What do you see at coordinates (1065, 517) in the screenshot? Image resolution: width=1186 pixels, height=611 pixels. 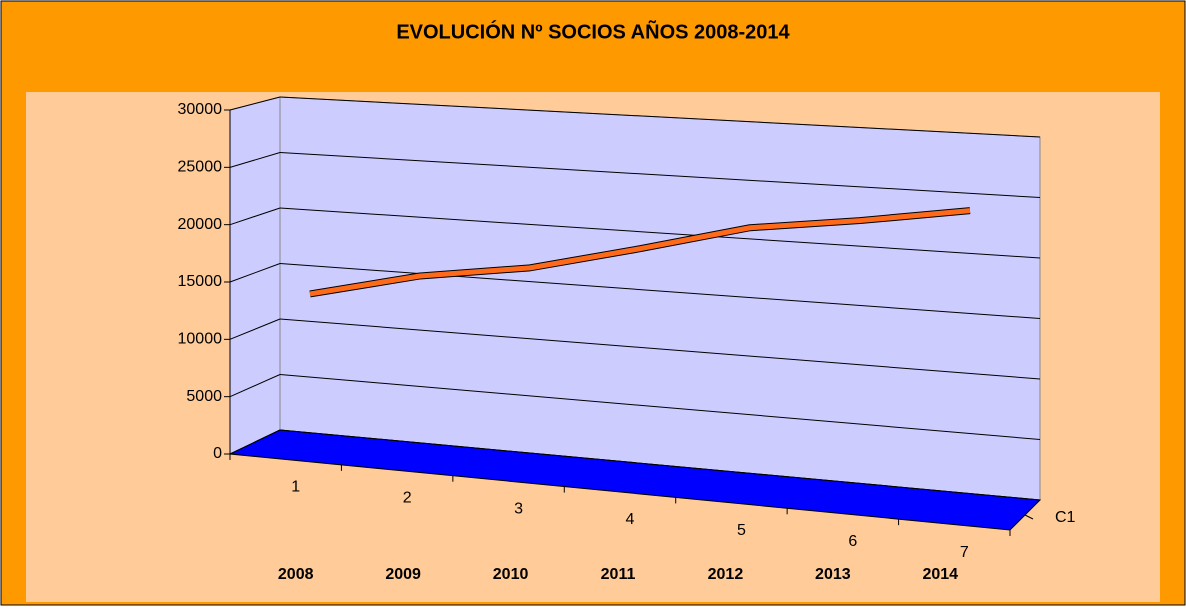 I see `series-label: C1` at bounding box center [1065, 517].